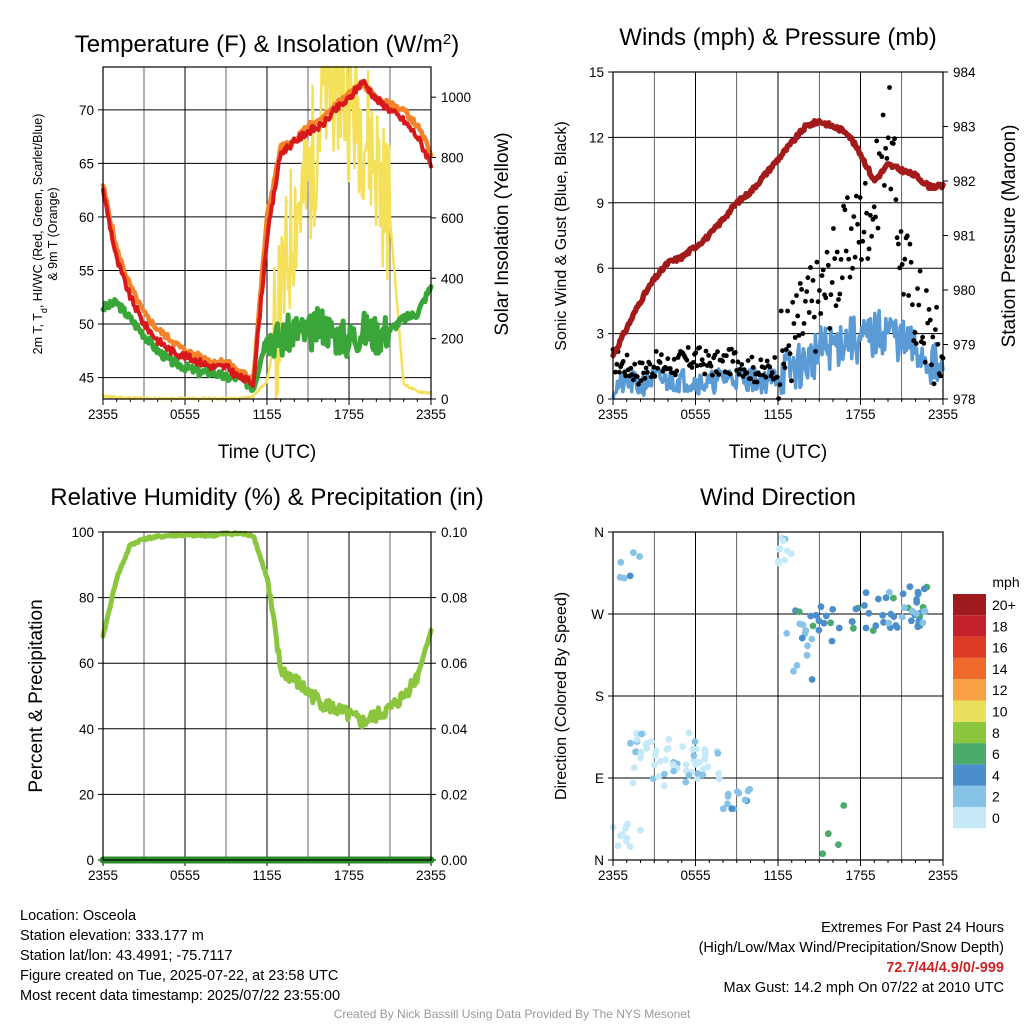 This screenshot has width=1024, height=1024. I want to click on y2-tick-label: 0.00, so click(454, 860).